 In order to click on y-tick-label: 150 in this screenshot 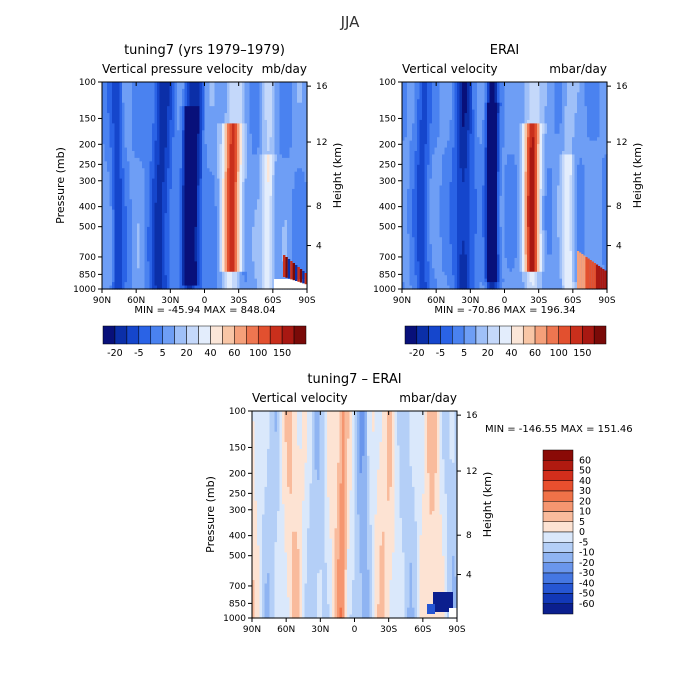, I will do `click(237, 448)`.